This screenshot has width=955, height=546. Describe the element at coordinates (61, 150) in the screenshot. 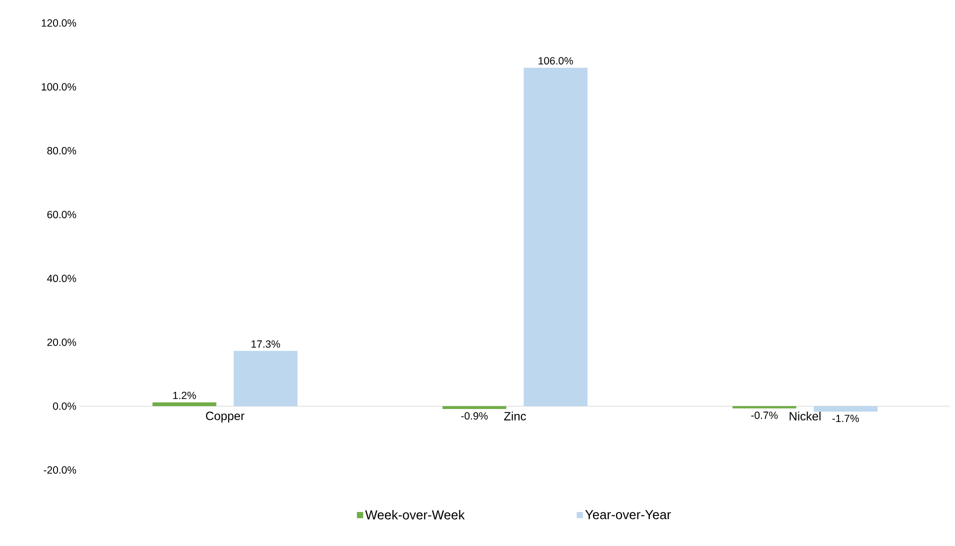

I see `y-tick-label: 80.0%` at that location.